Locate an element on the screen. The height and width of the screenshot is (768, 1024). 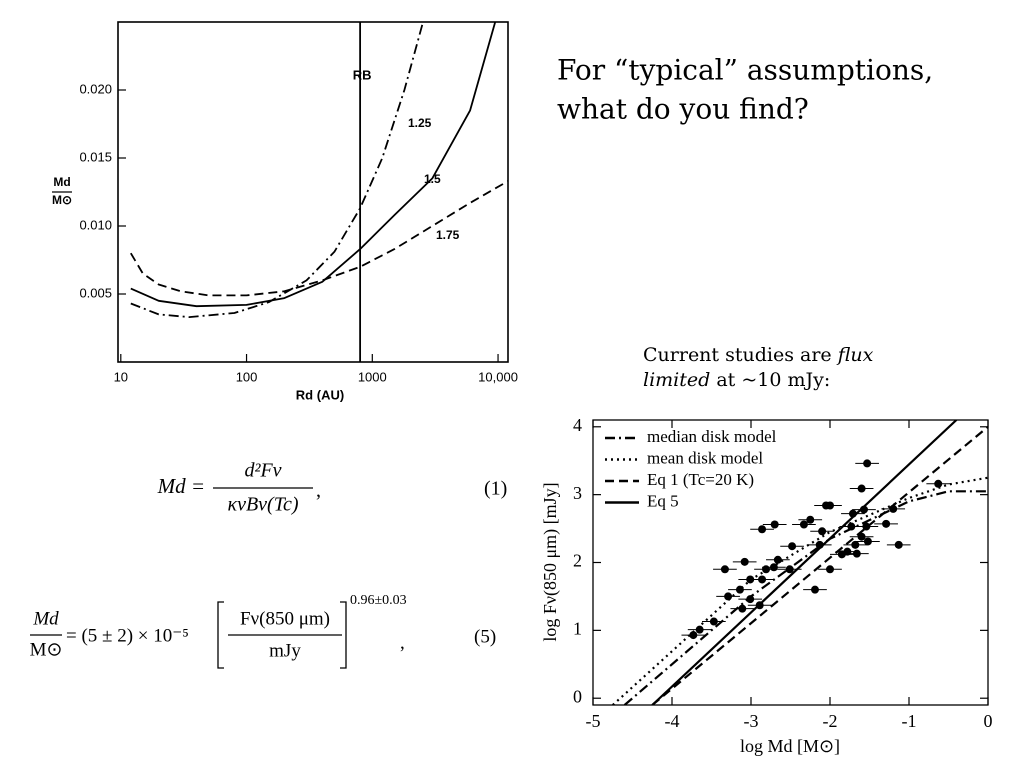
x-axis-label: Rd (AU) is located at coordinates (320, 394).